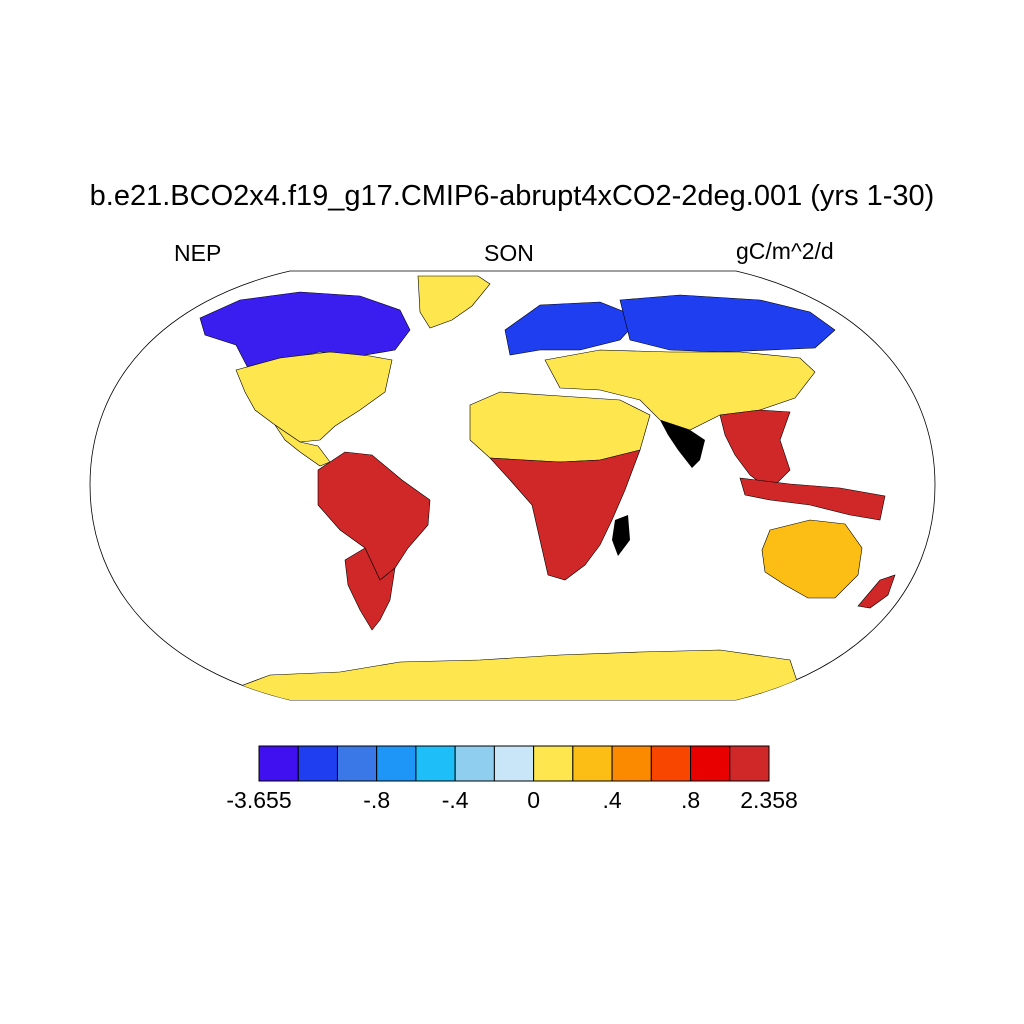  What do you see at coordinates (812, 559) in the screenshot?
I see `region-australia` at bounding box center [812, 559].